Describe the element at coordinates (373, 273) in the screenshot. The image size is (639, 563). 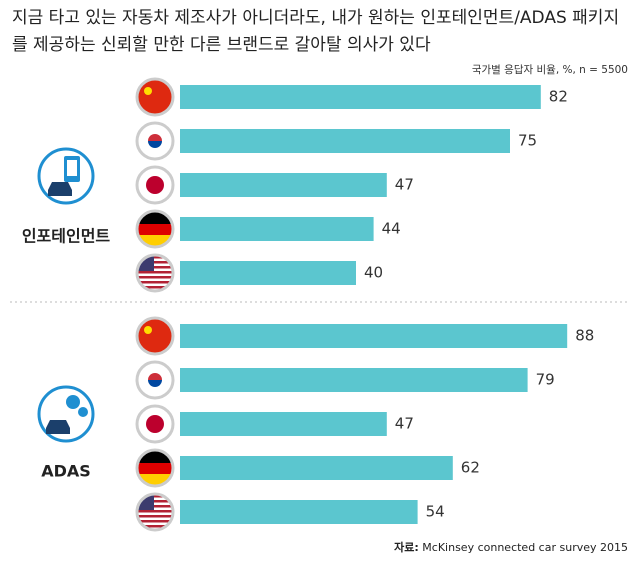
I see `value-label: 40` at that location.